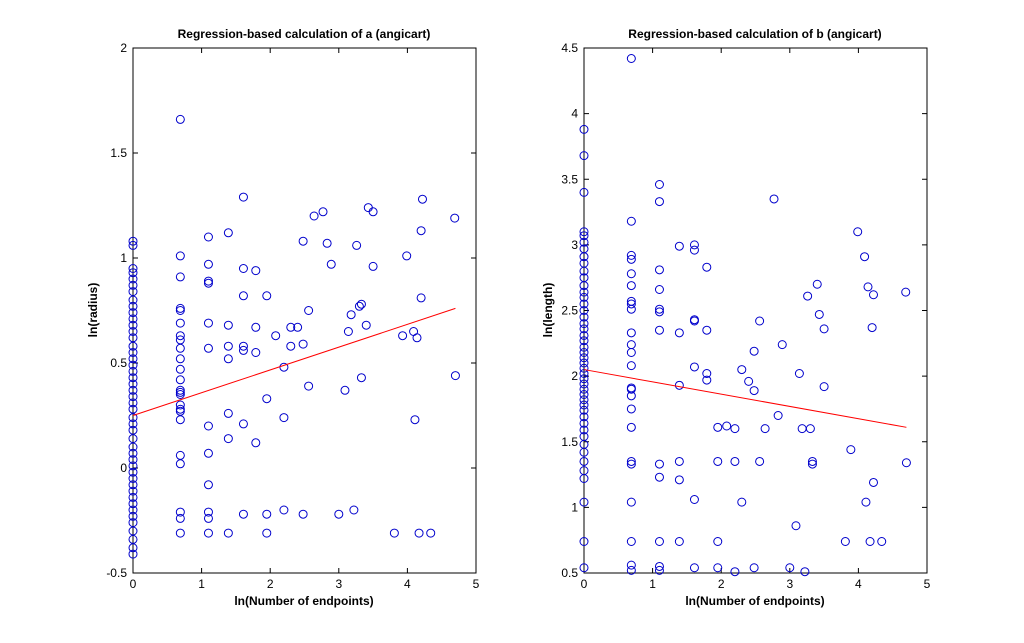  Describe the element at coordinates (294, 361) in the screenshot. I see `chart-a-fit-line` at that location.